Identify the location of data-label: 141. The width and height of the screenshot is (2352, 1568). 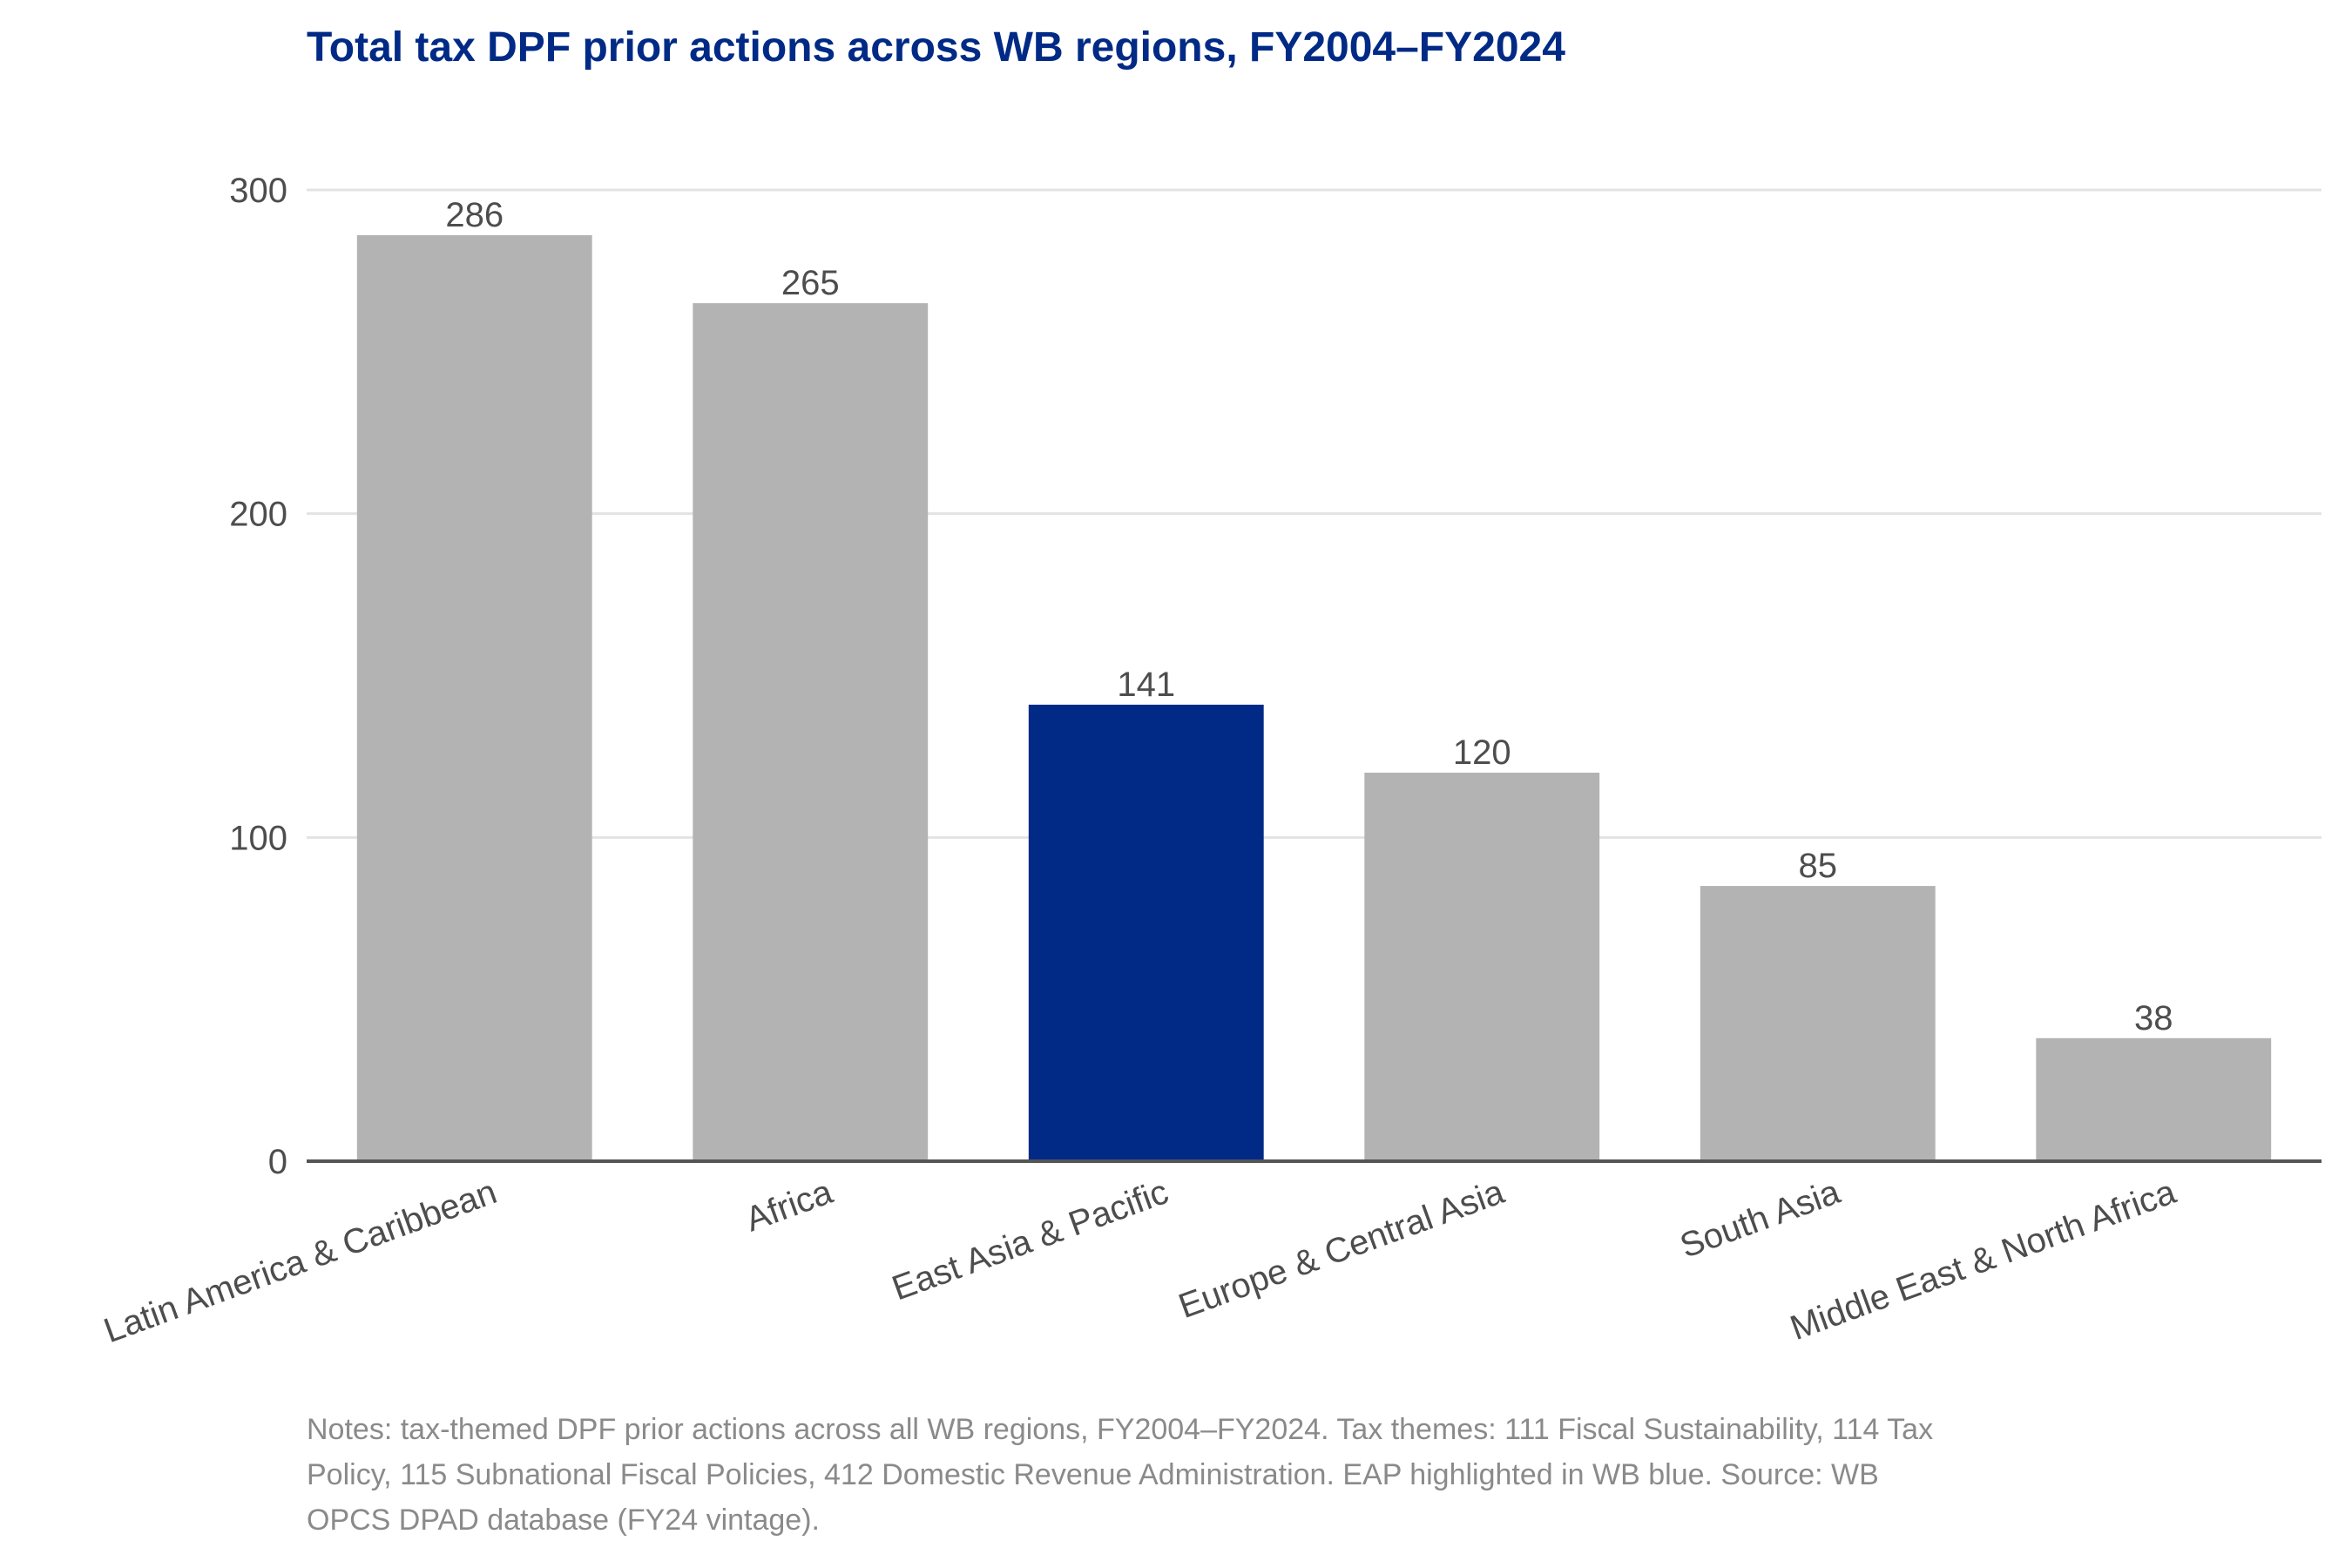
(1146, 685).